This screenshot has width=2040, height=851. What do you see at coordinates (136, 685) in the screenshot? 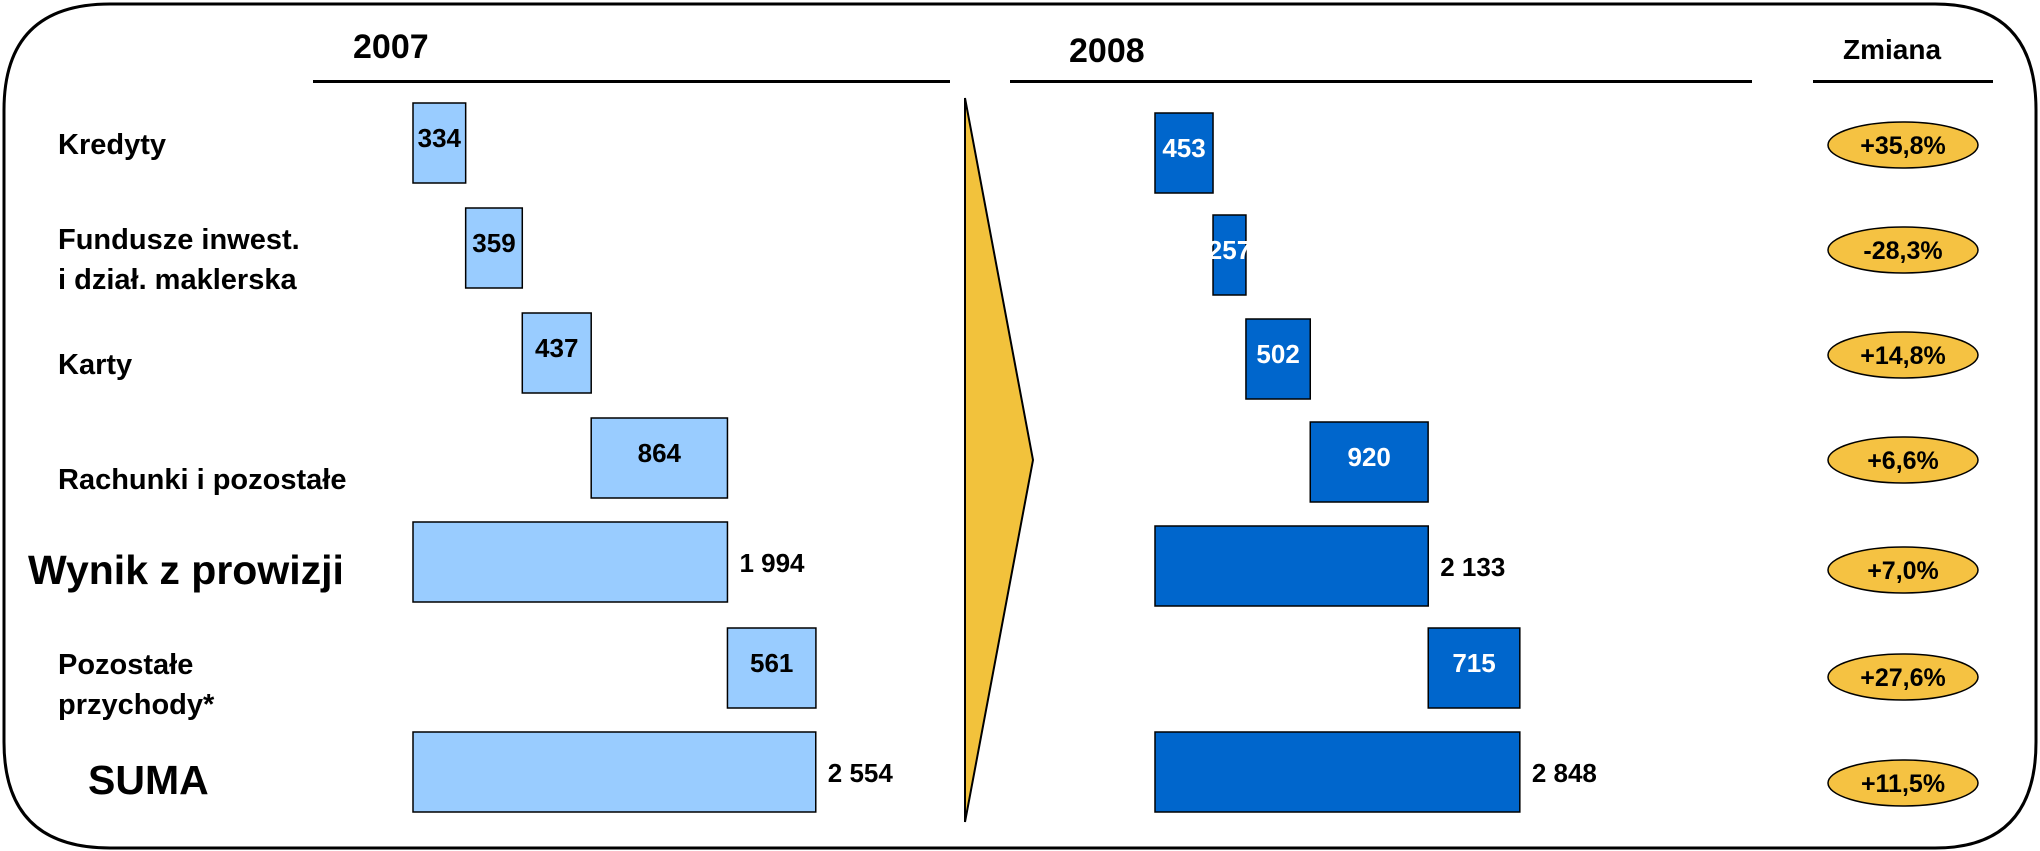
I see `row-label-5: Pozostałe przychody*` at bounding box center [136, 685].